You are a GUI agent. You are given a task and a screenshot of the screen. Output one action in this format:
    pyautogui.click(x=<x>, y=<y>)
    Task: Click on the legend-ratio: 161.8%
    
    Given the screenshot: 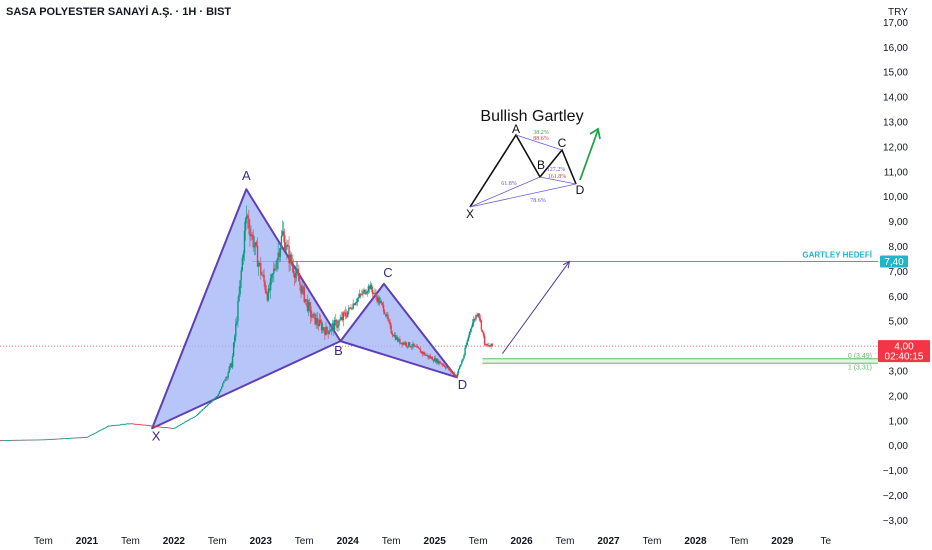 What is the action you would take?
    pyautogui.click(x=557, y=177)
    